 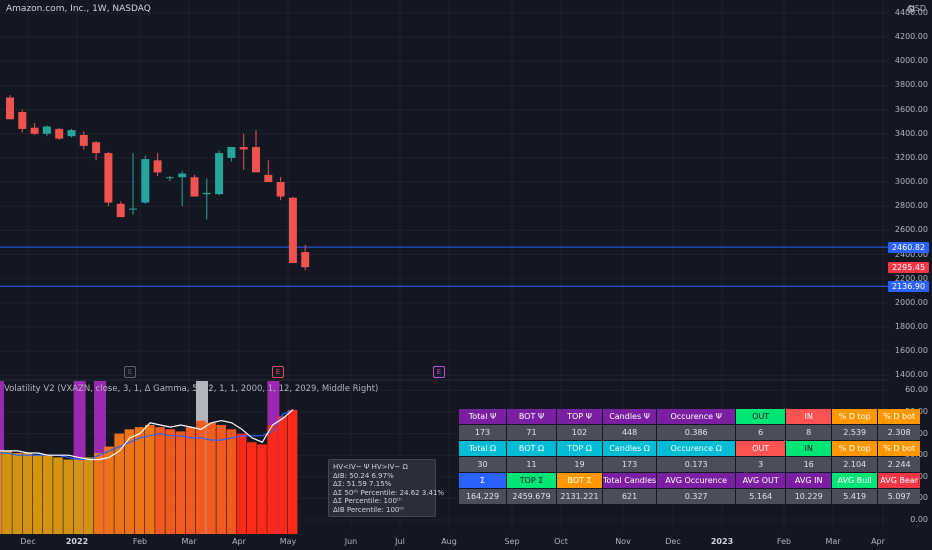 I want to click on time-axis-label: 2023, so click(x=722, y=541).